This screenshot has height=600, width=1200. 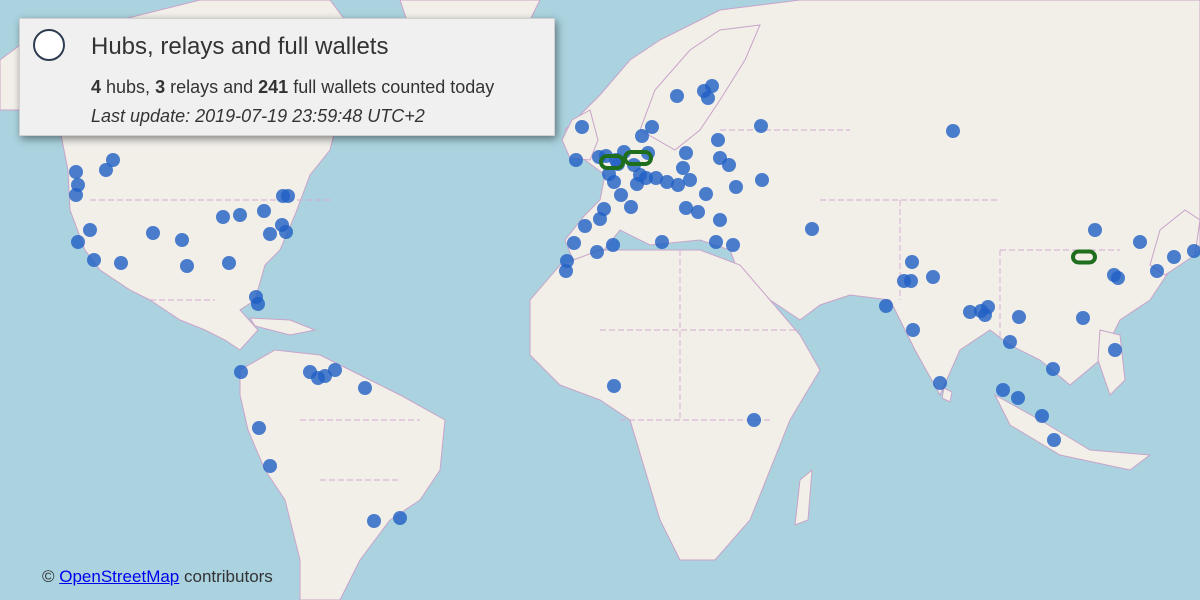 What do you see at coordinates (342, 474) in the screenshot?
I see `land-south-america` at bounding box center [342, 474].